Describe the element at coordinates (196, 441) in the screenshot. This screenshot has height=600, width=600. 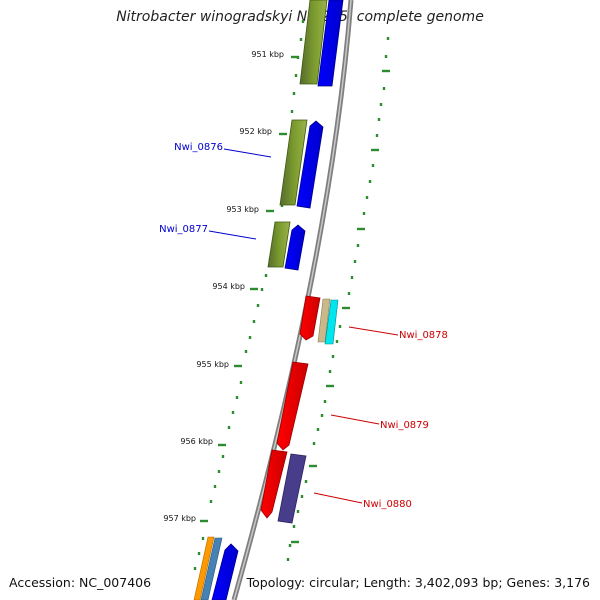
I see `kbp-label-956: 956 kbp` at that location.